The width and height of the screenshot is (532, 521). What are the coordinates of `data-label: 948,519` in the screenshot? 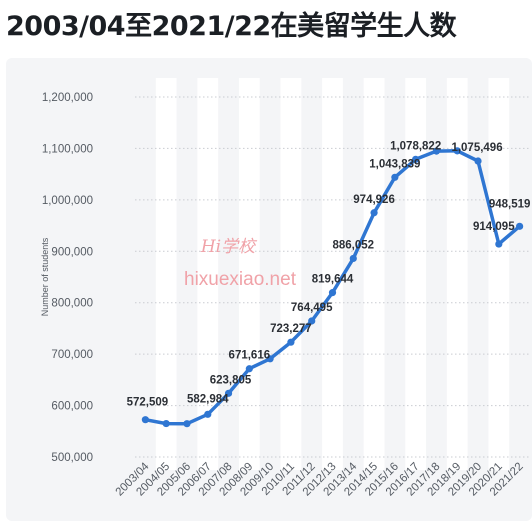 It's located at (510, 204).